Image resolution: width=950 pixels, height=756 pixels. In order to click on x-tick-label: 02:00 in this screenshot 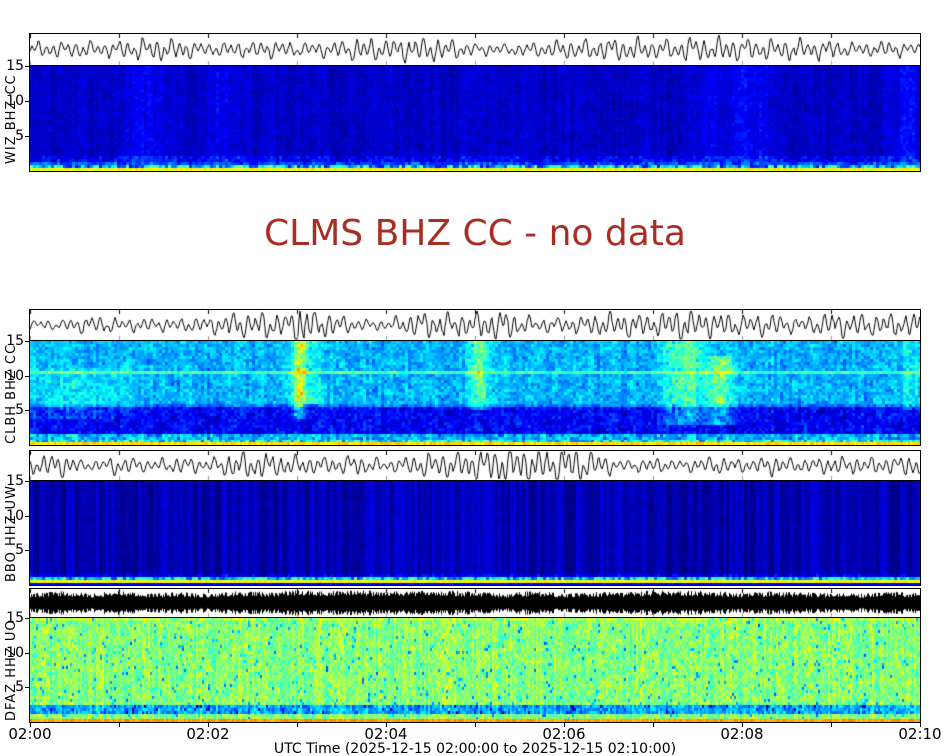, I will do `click(30, 734)`.